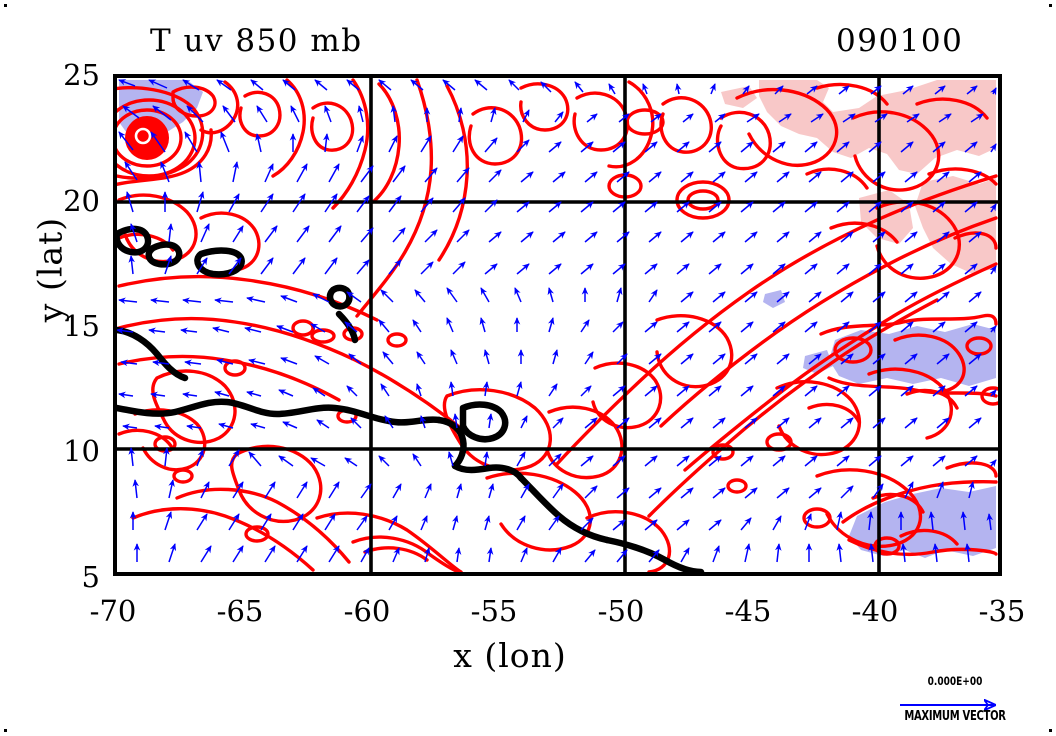 The image size is (1056, 736). Describe the element at coordinates (955, 682) in the screenshot. I see `vector-legend-value: 0.000E+00` at that location.